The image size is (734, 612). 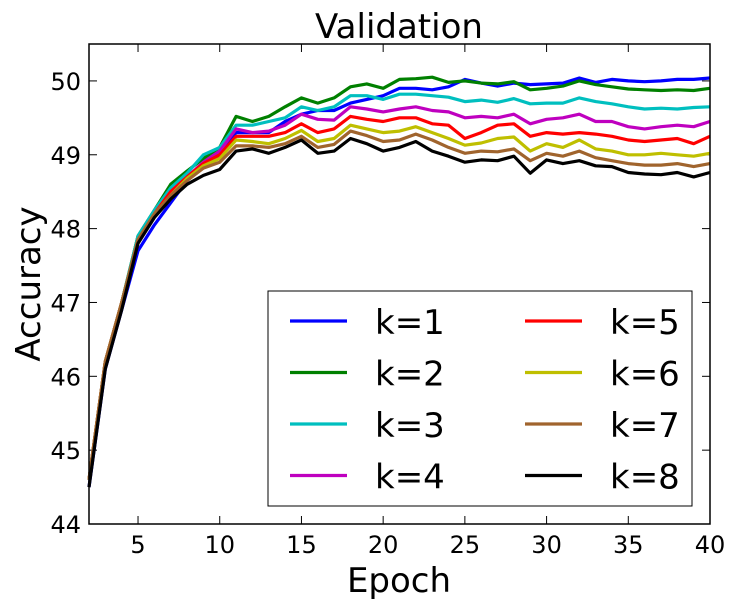 I want to click on x-tick-label: 5, so click(x=137, y=545).